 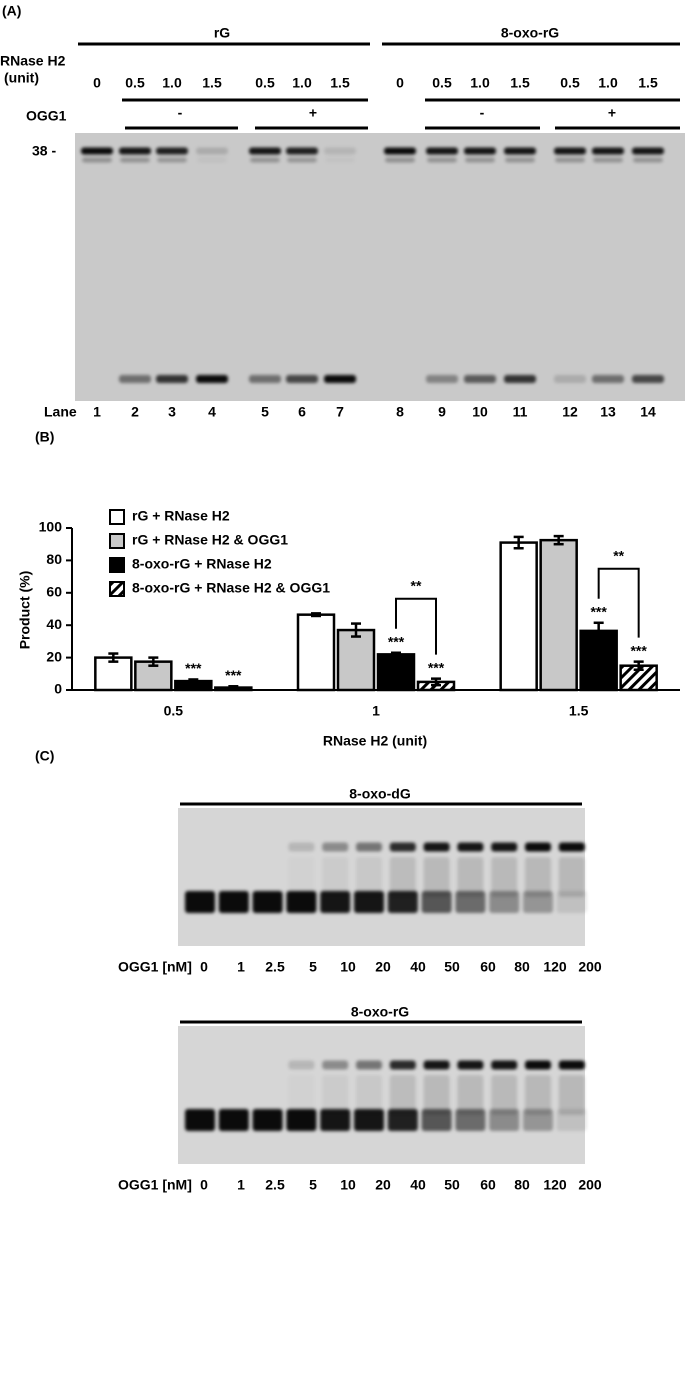 I want to click on panel-label: (A), so click(x=11, y=11).